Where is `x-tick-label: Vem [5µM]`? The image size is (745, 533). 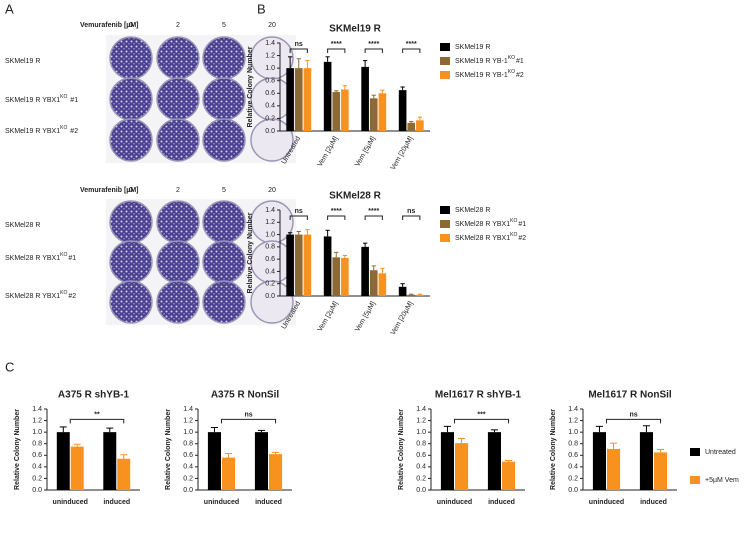
x-tick-label: Vem [5µM] is located at coordinates (365, 316).